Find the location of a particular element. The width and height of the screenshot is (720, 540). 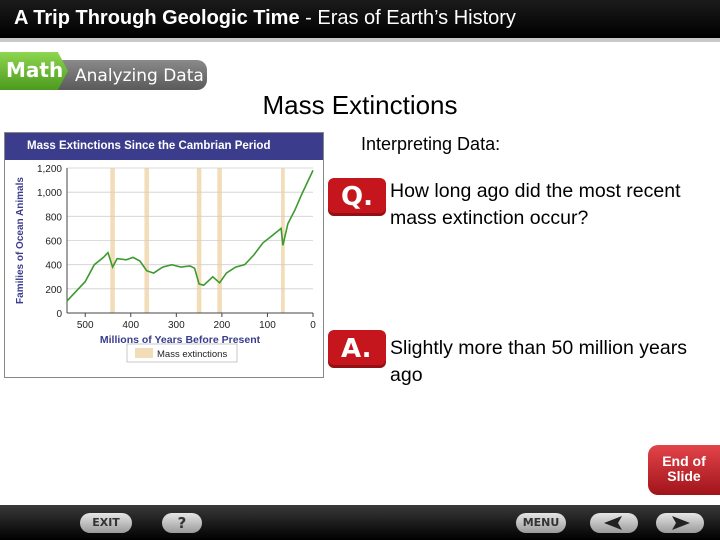

analyzing-data-label: Analyzing Data is located at coordinates (139, 76).